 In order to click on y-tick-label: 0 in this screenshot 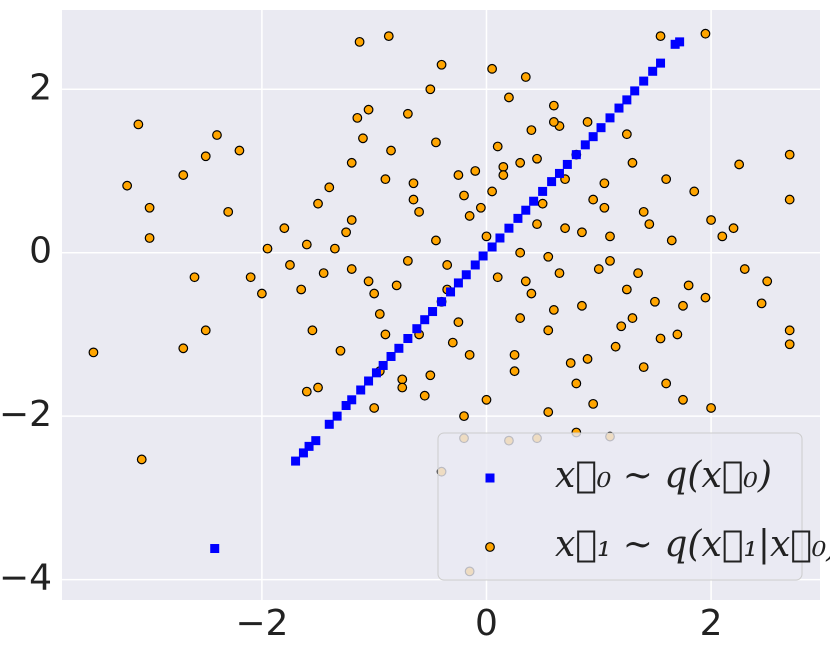, I will do `click(40, 251)`.